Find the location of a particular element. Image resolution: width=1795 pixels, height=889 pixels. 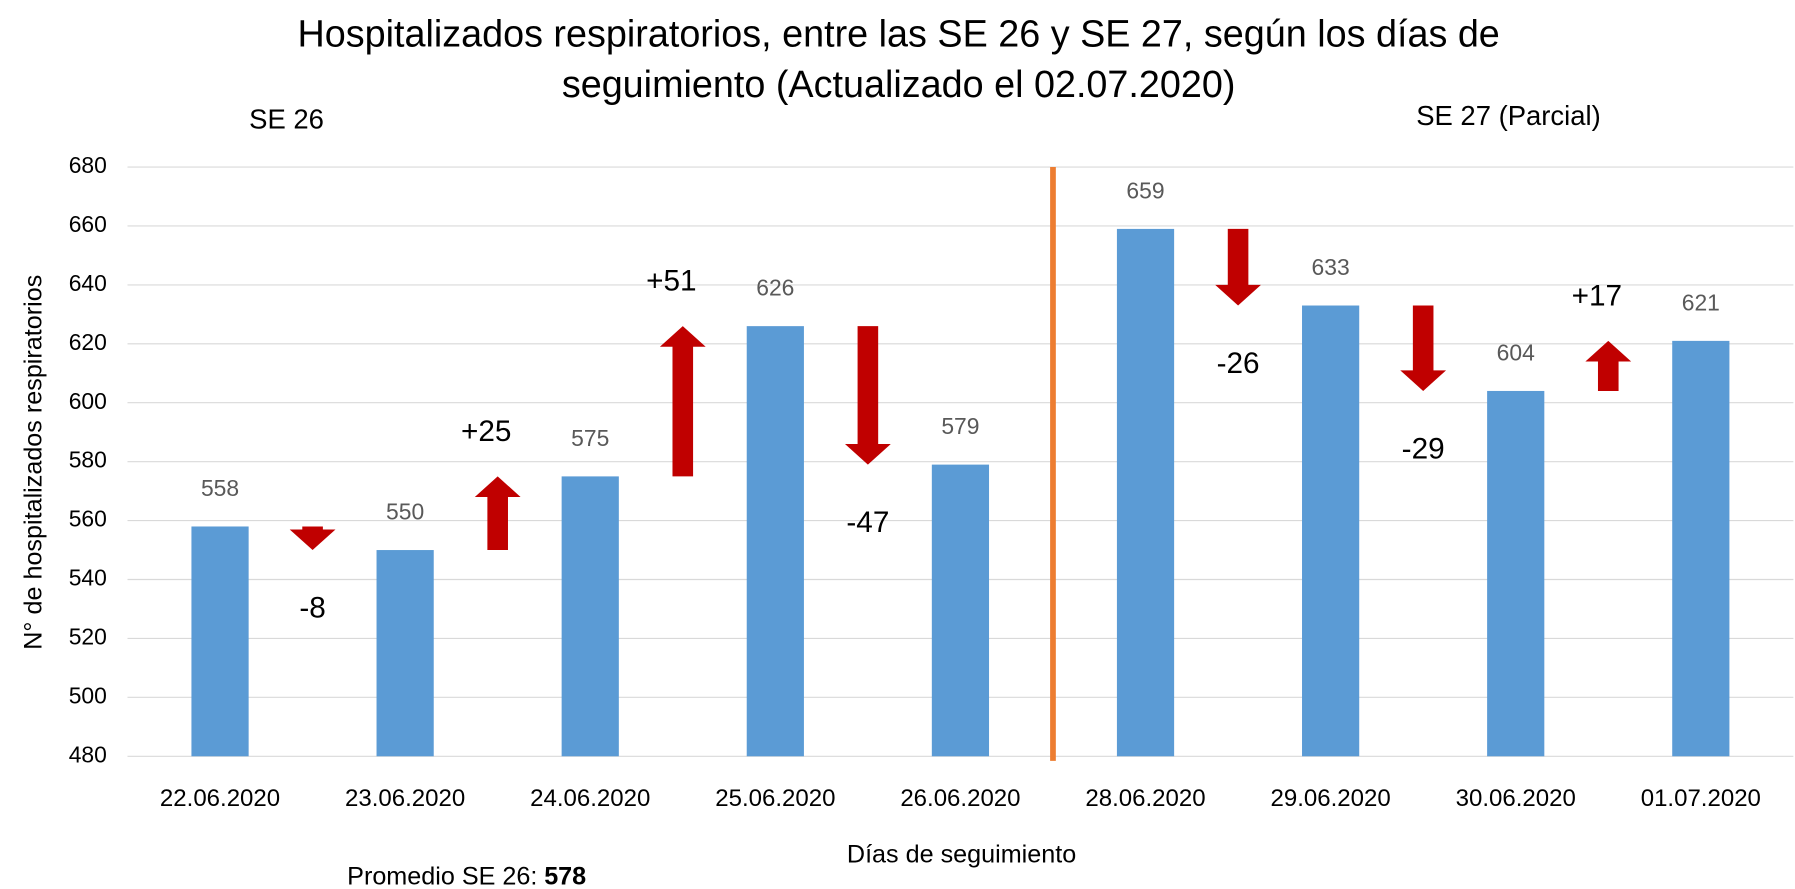

data-label: 558 is located at coordinates (220, 488).